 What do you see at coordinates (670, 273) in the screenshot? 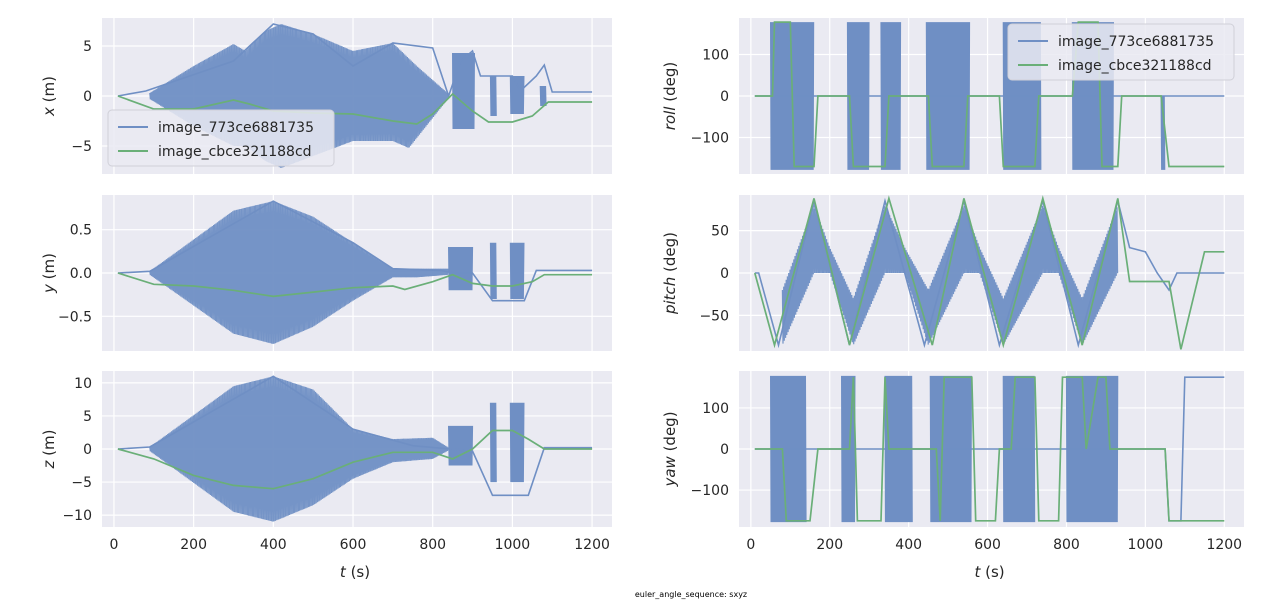
I see `y-axis-label: pitch (deg)` at bounding box center [670, 273].